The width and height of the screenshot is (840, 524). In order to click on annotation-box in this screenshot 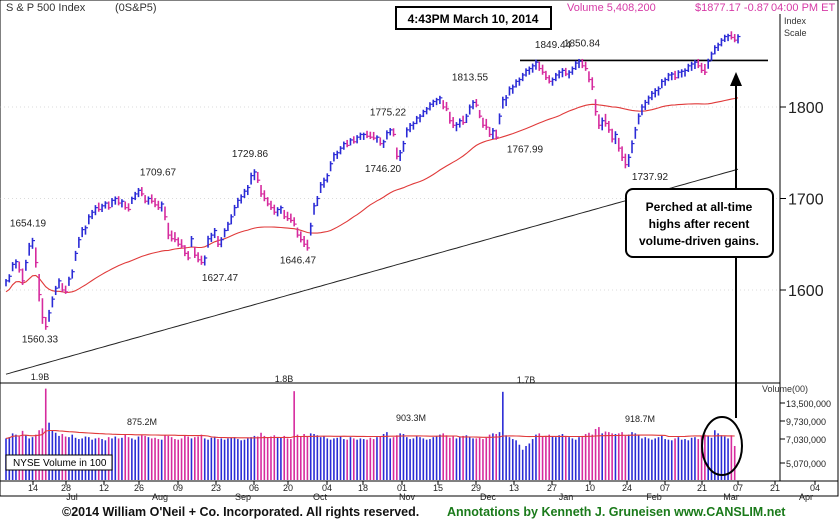, I will do `click(699, 223)`.